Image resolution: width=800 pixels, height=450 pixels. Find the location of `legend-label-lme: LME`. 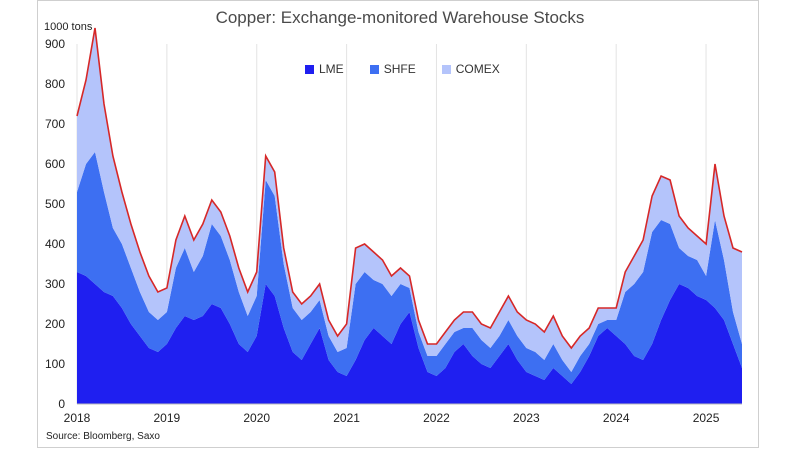

legend-label-lme: LME is located at coordinates (331, 69).